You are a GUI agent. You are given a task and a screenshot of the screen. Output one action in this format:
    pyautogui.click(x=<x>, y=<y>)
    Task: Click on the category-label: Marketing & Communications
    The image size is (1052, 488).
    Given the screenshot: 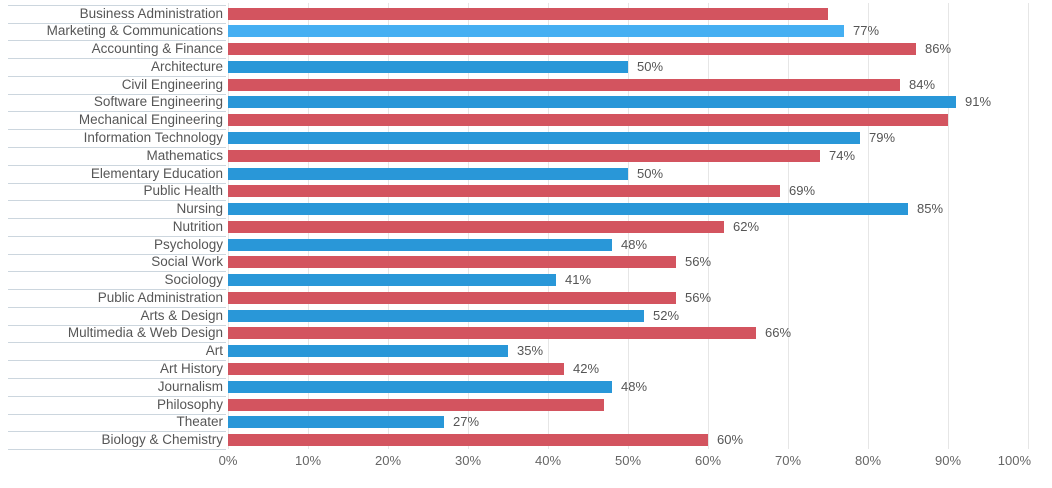 What is the action you would take?
    pyautogui.click(x=134, y=31)
    